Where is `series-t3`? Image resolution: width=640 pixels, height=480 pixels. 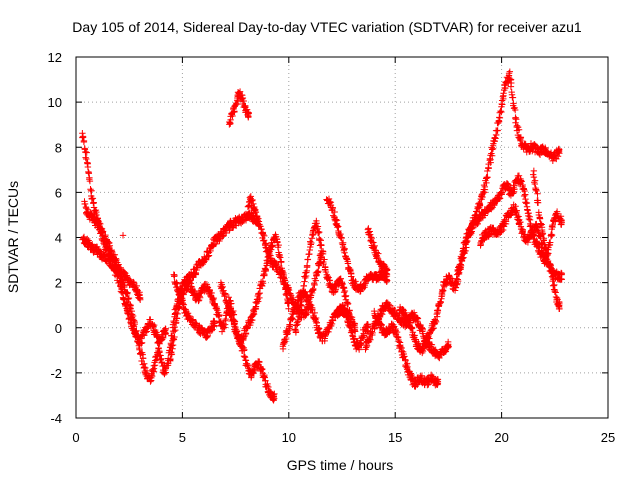
series-t3 is located at coordinates (112, 250).